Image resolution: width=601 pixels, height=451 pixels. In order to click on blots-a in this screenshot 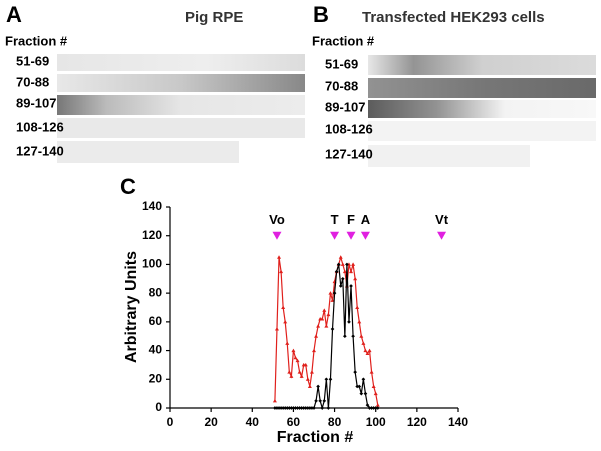, I will do `click(181, 108)`.